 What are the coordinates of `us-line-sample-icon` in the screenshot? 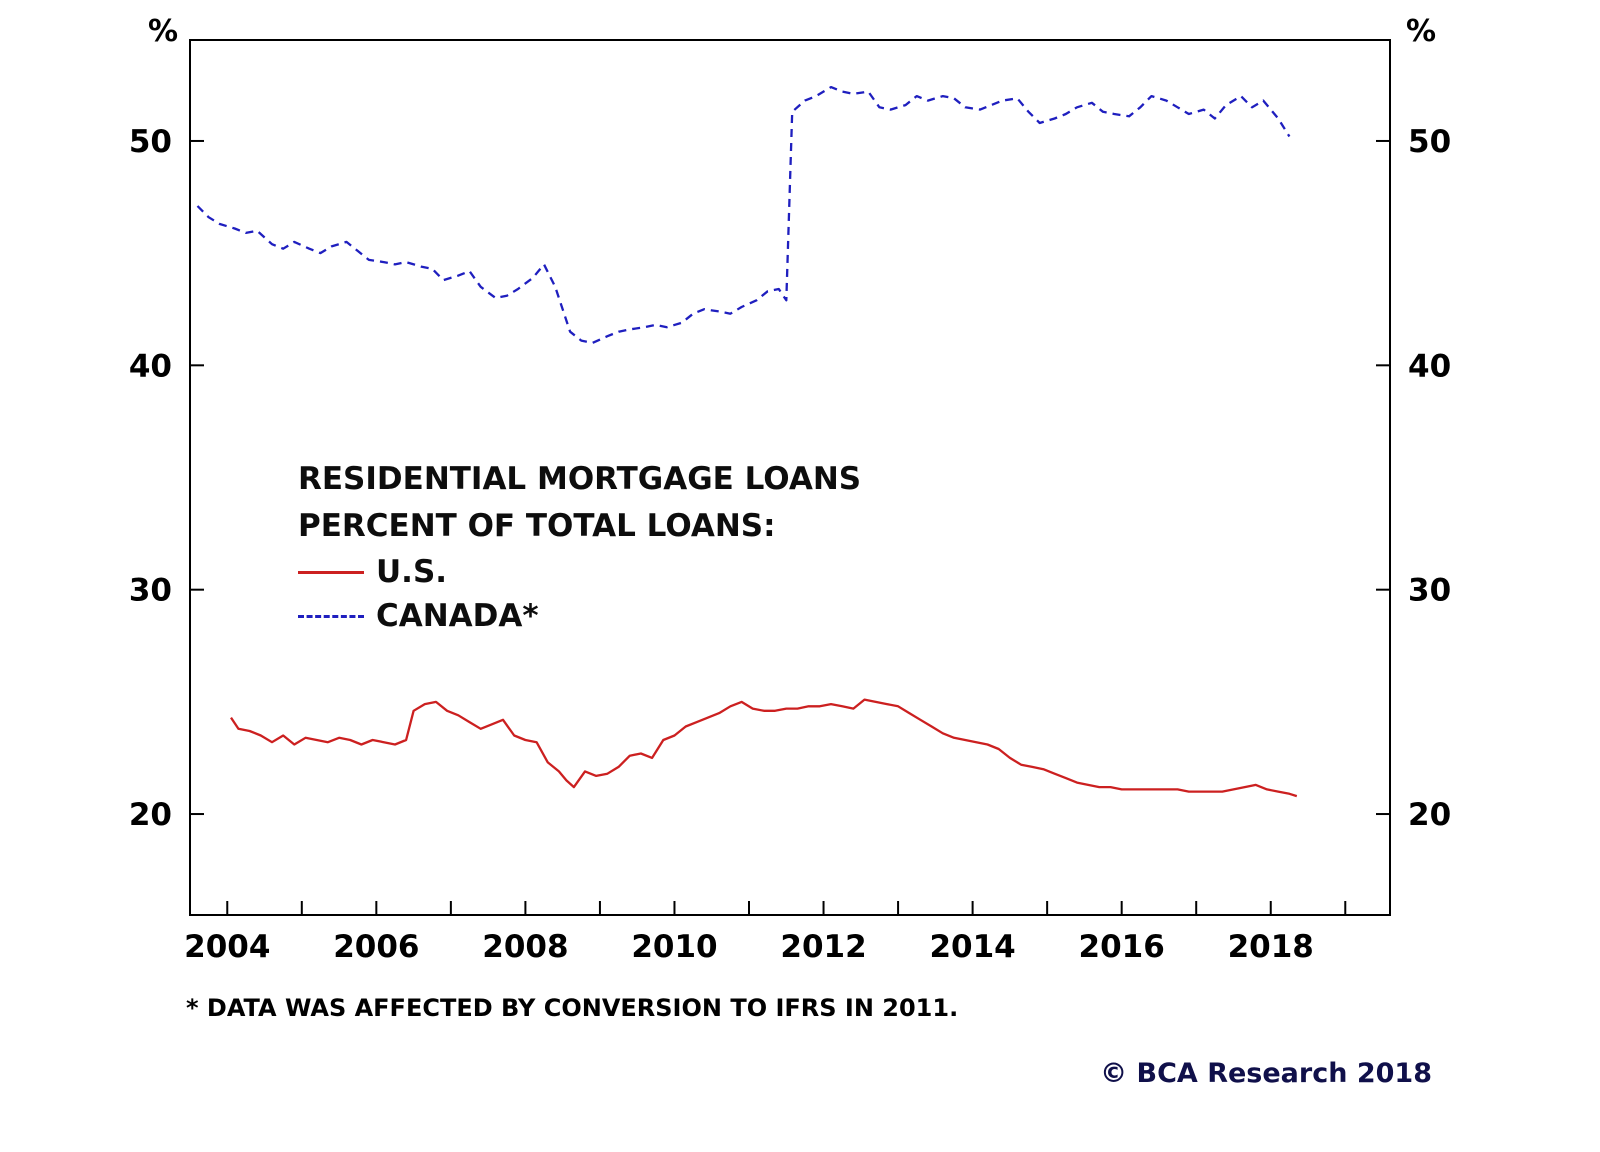 It's located at (331, 572).